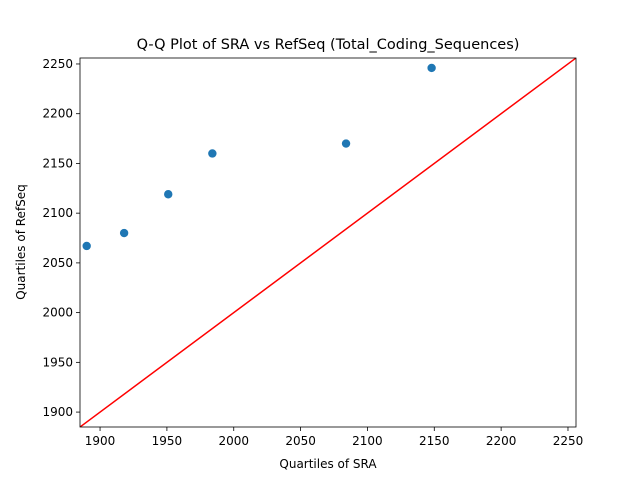 This screenshot has height=480, width=640. What do you see at coordinates (434, 441) in the screenshot?
I see `x-tick-label: 2150` at bounding box center [434, 441].